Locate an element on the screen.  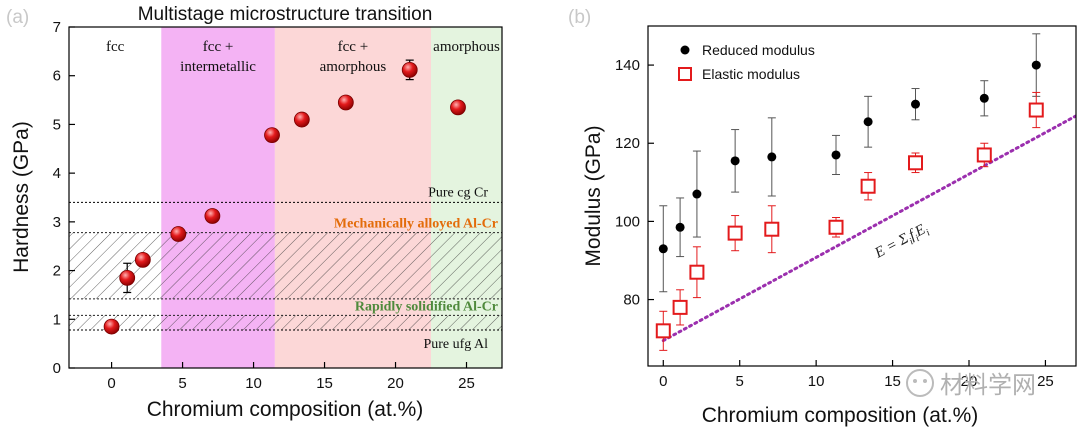
watermark-text: 材料学网 is located at coordinates (988, 385).